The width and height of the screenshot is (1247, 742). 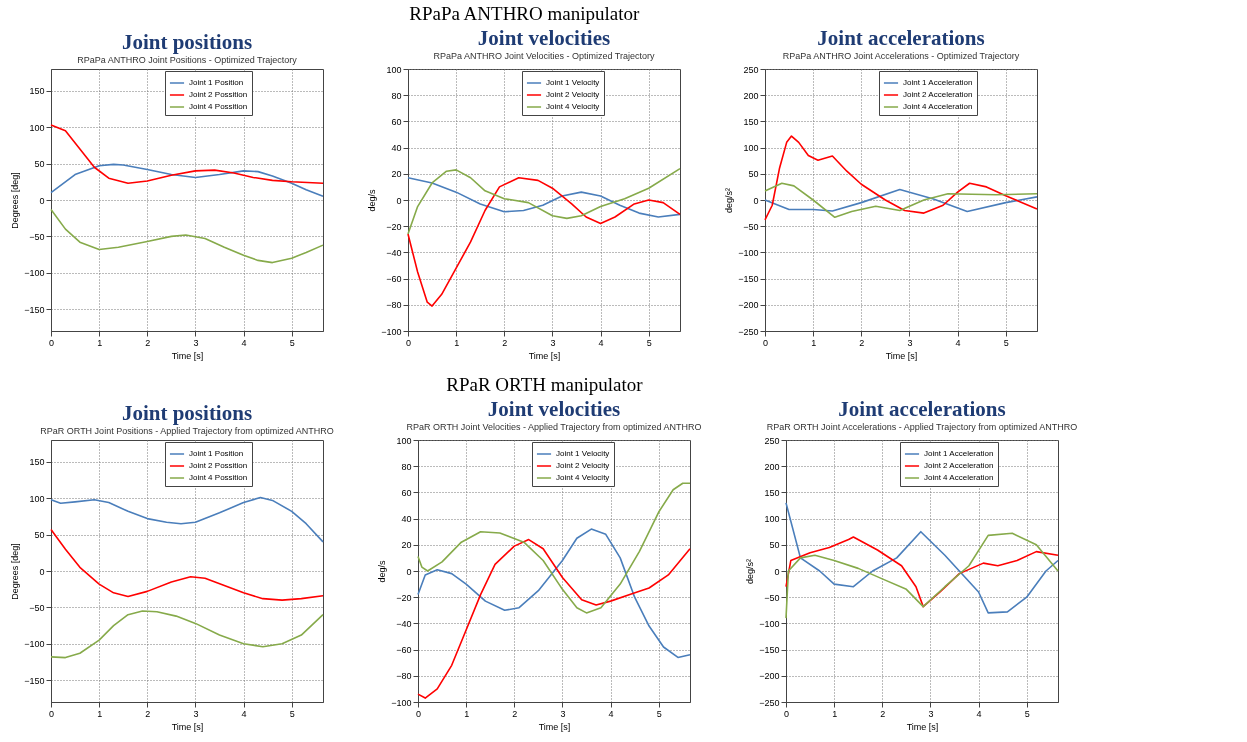 What do you see at coordinates (524, 13) in the screenshot?
I see `text: RPaPa ANTHRO manipulator` at bounding box center [524, 13].